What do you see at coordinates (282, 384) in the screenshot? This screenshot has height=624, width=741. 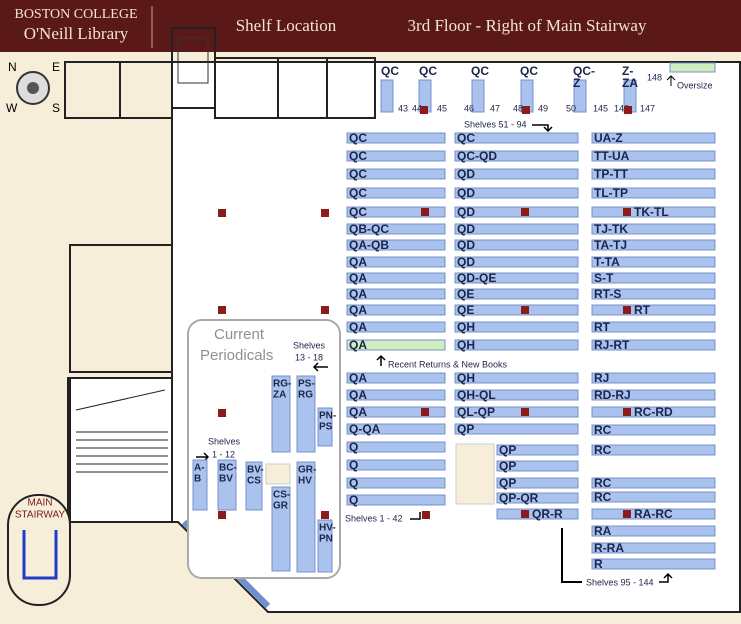 I see `periodical-shelf-label: RG-` at bounding box center [282, 384].